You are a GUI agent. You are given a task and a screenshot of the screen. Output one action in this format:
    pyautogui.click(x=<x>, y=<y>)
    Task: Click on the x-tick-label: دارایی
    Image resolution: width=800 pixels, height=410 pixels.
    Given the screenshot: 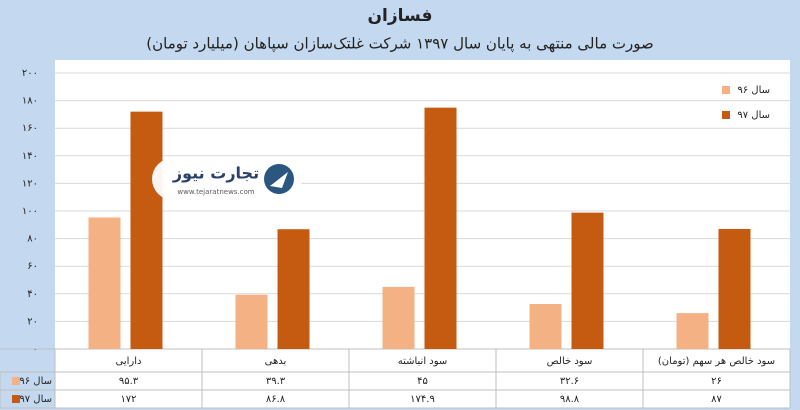 What is the action you would take?
    pyautogui.click(x=129, y=361)
    